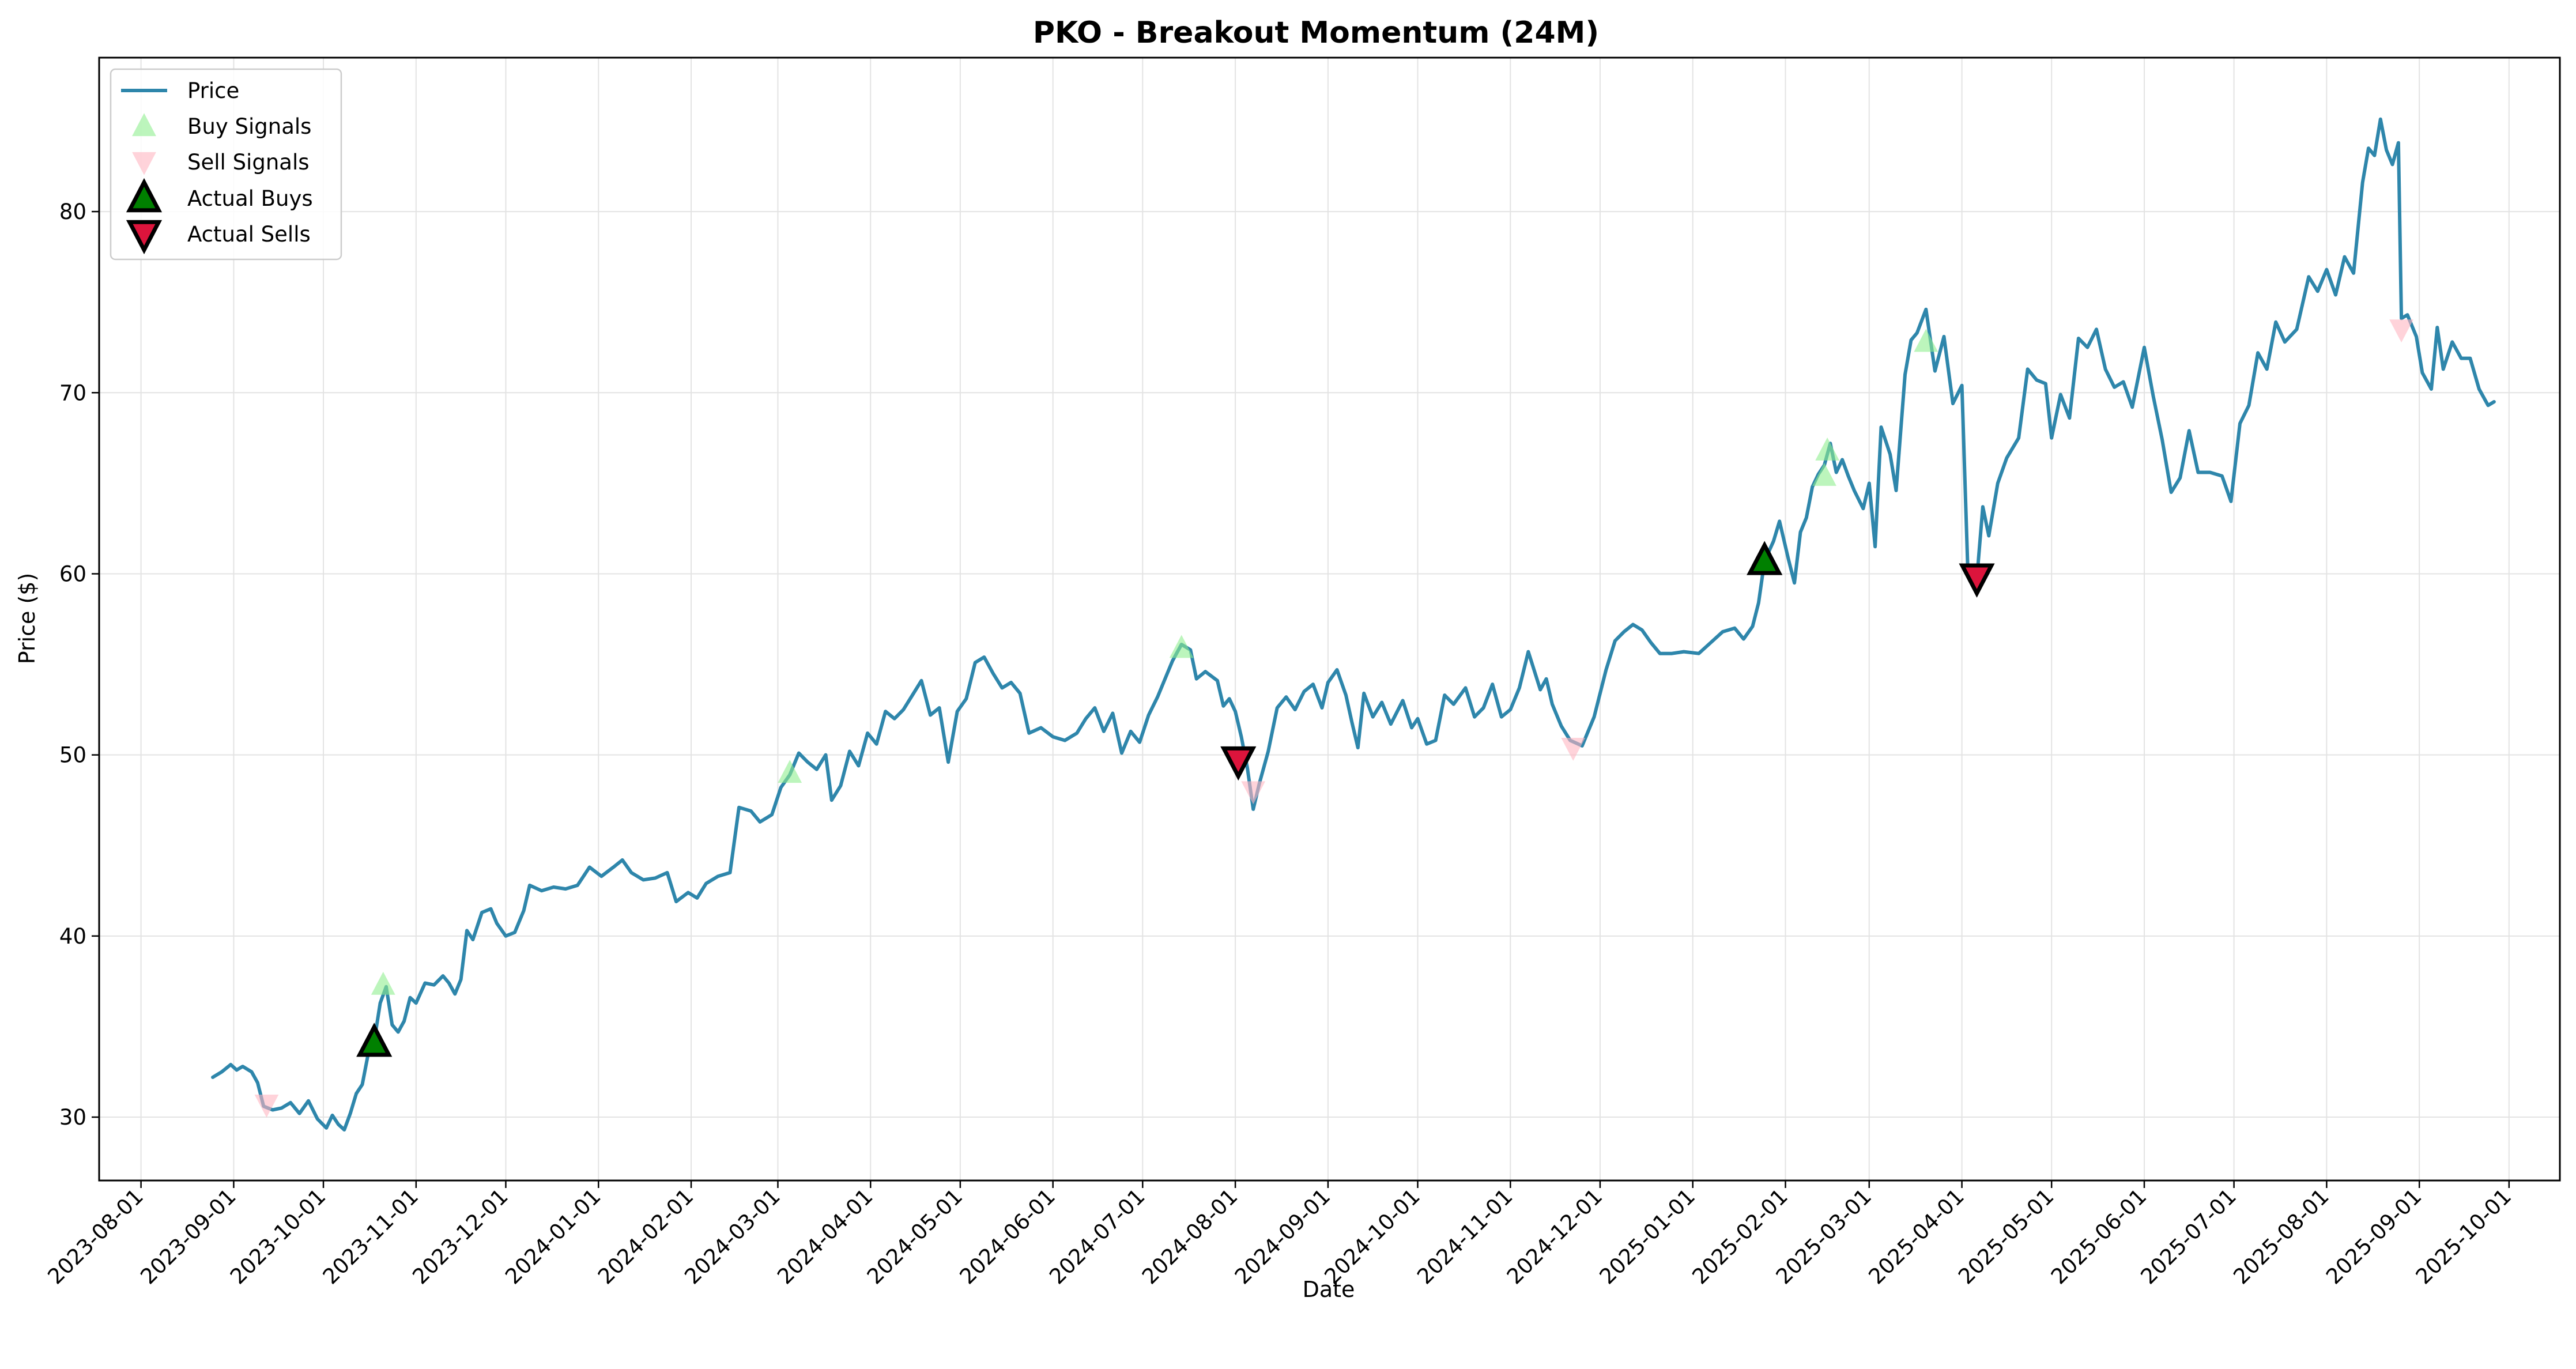 Image resolution: width=2576 pixels, height=1369 pixels. What do you see at coordinates (370, 1236) in the screenshot?
I see `x-tick-label: 2023-11-01` at bounding box center [370, 1236].